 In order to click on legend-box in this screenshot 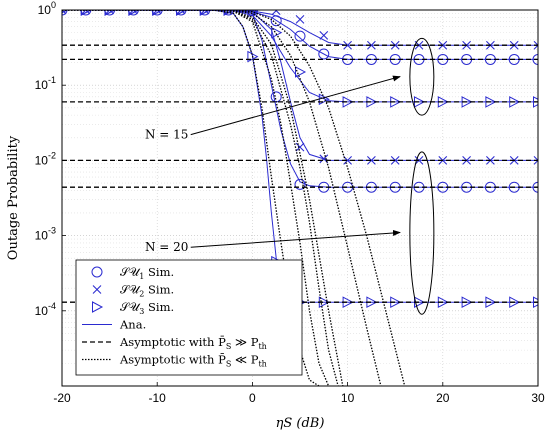, I will do `click(189, 317)`.